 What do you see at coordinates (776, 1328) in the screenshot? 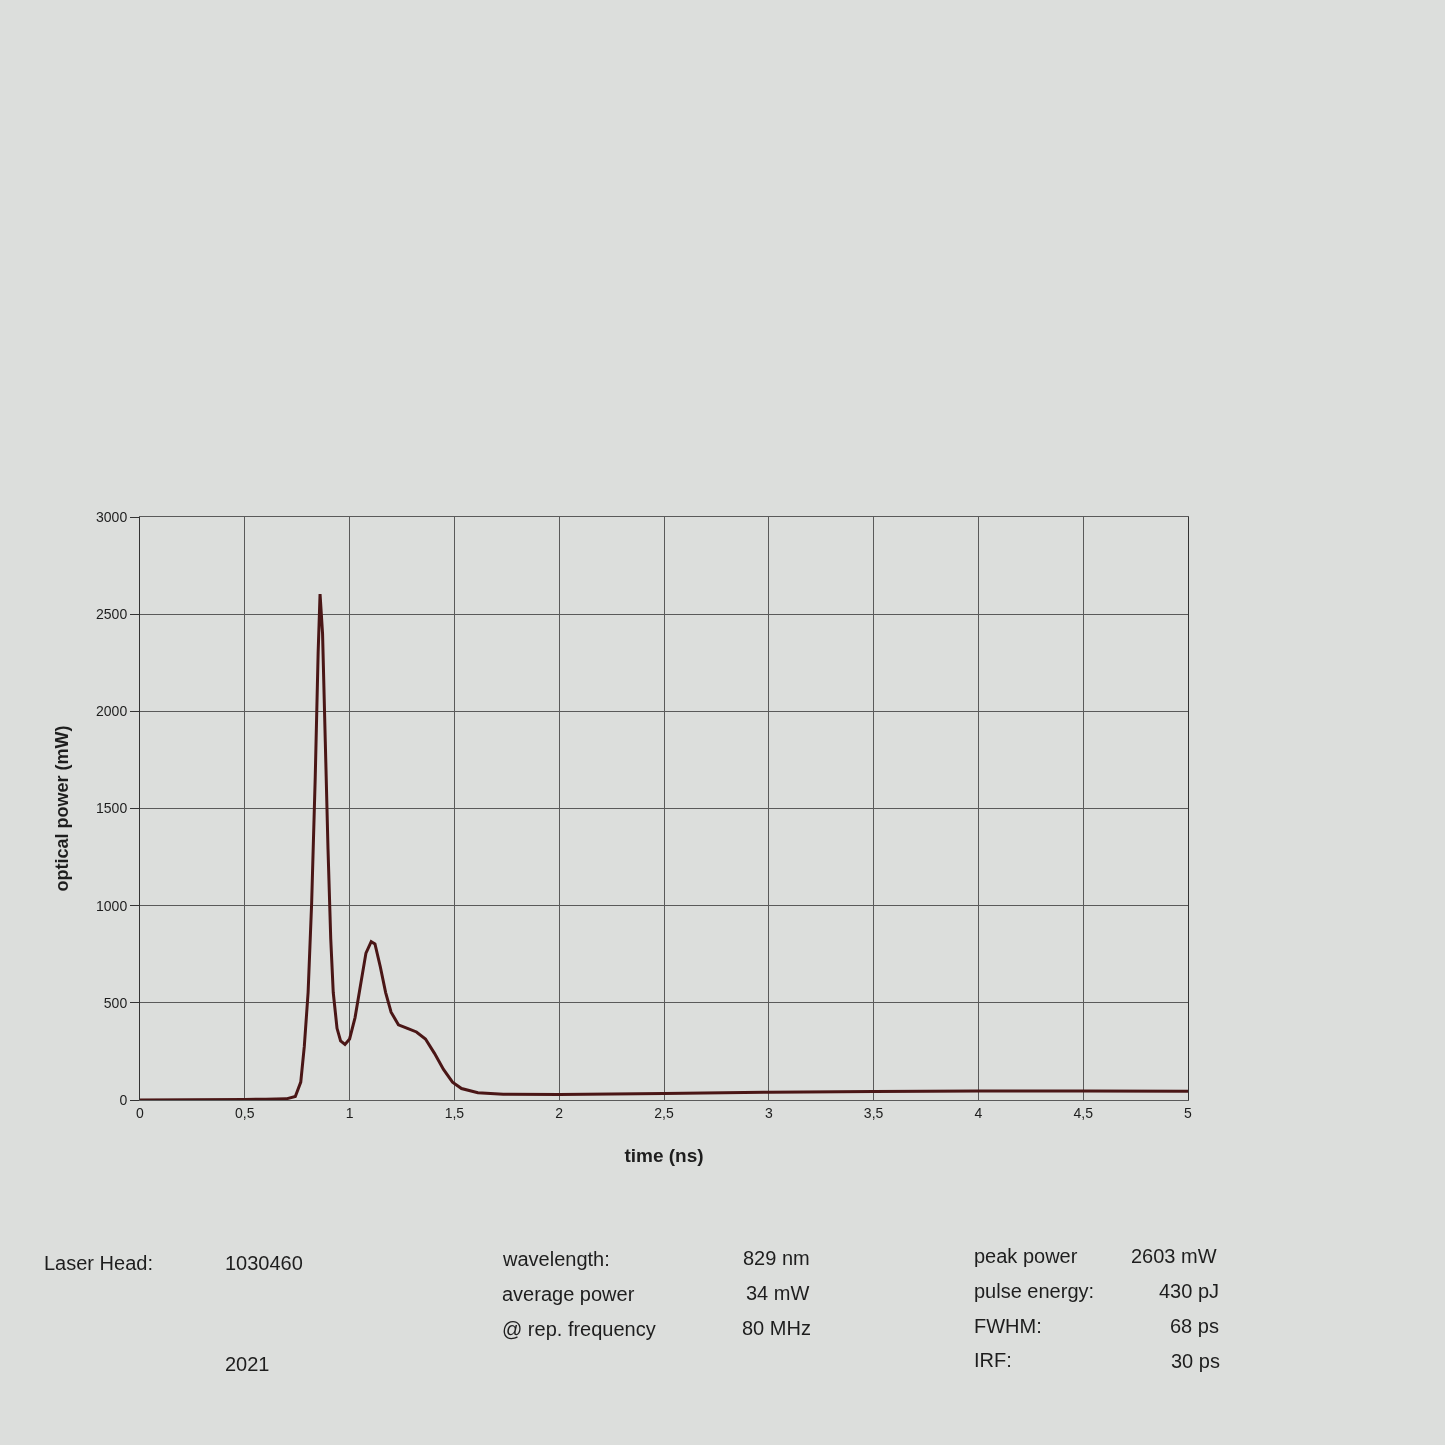
I see `text: 80 MHz` at bounding box center [776, 1328].